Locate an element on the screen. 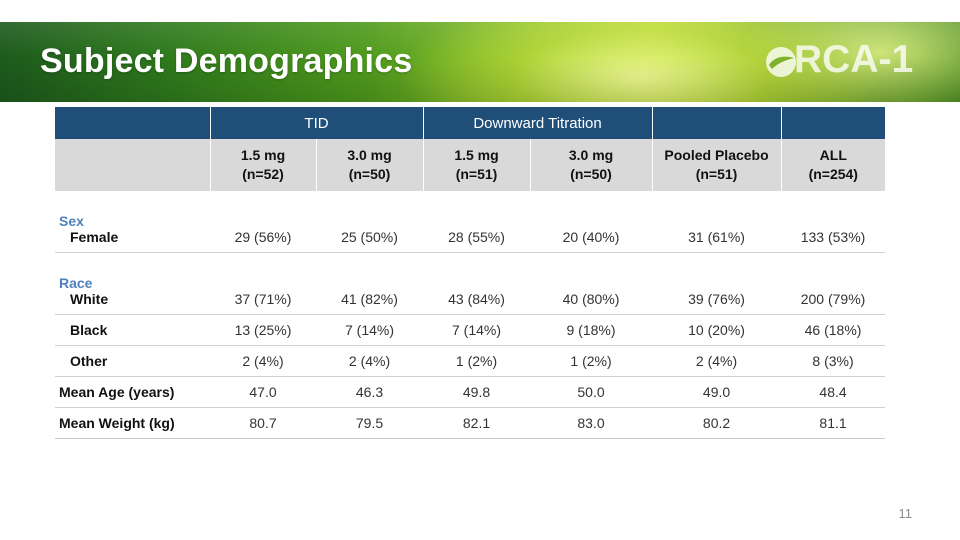 Image resolution: width=960 pixels, height=540 pixels. group-header-row: TID Downward Titration is located at coordinates (470, 123).